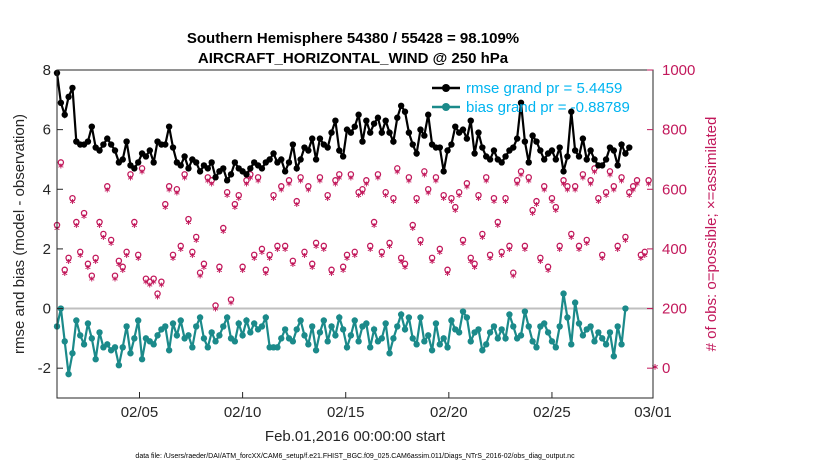 The height and width of the screenshot is (470, 830). I want to click on y-left-tick-label: 2, so click(47, 249).